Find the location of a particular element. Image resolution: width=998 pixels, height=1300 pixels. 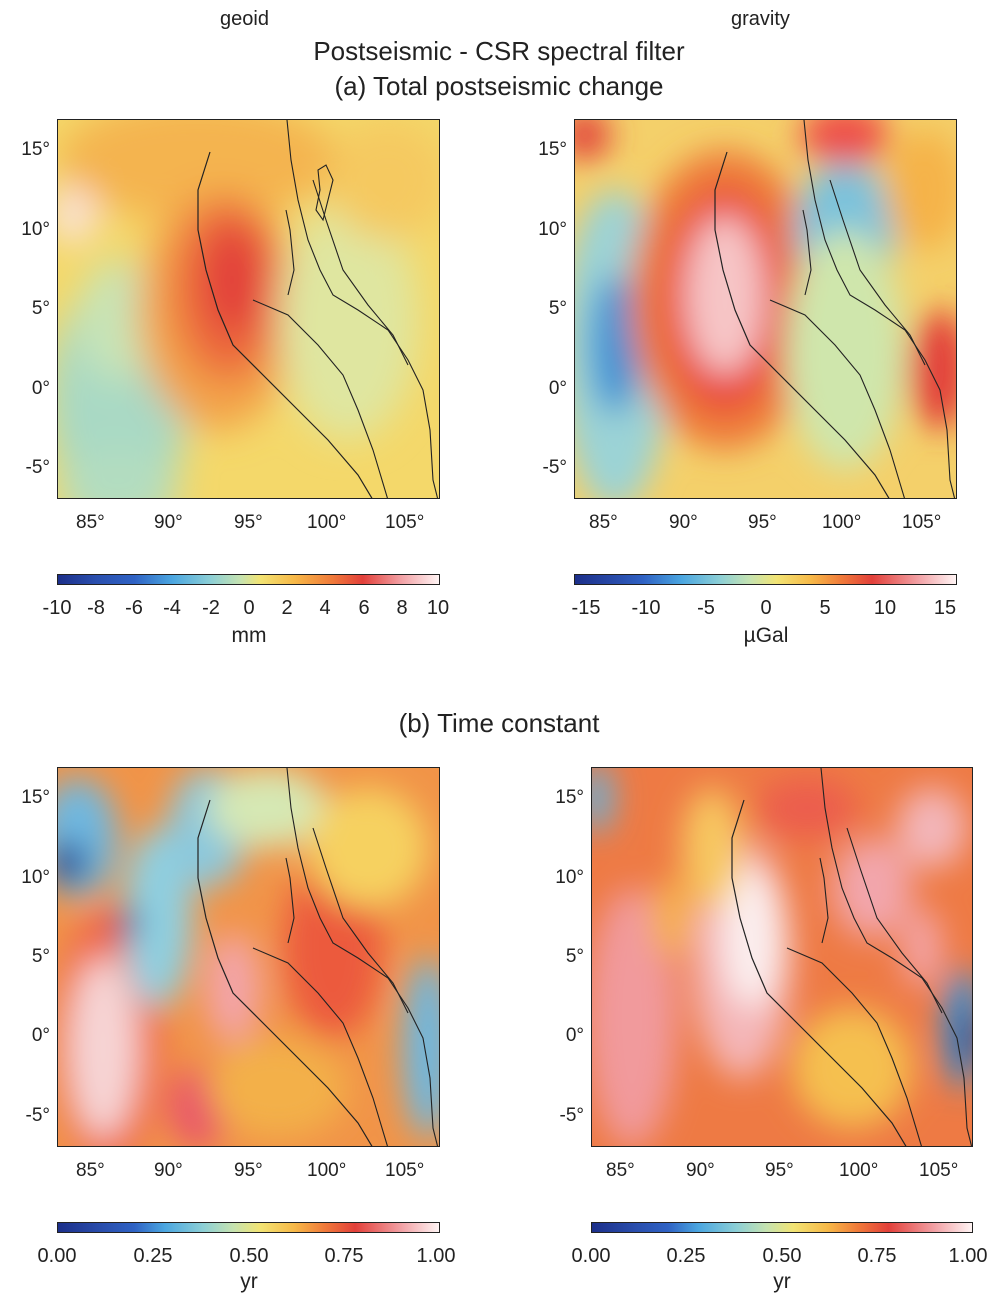

cbar-tick-geoid-time-0: 0.00 is located at coordinates (57, 1256).